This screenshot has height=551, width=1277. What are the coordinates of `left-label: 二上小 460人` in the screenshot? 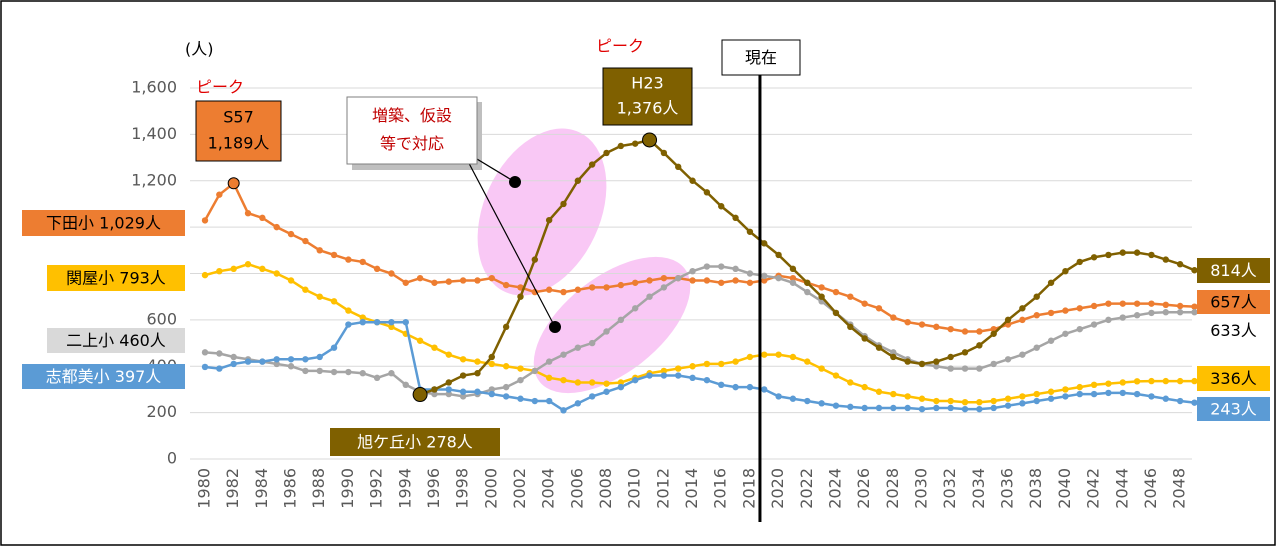 It's located at (116, 340).